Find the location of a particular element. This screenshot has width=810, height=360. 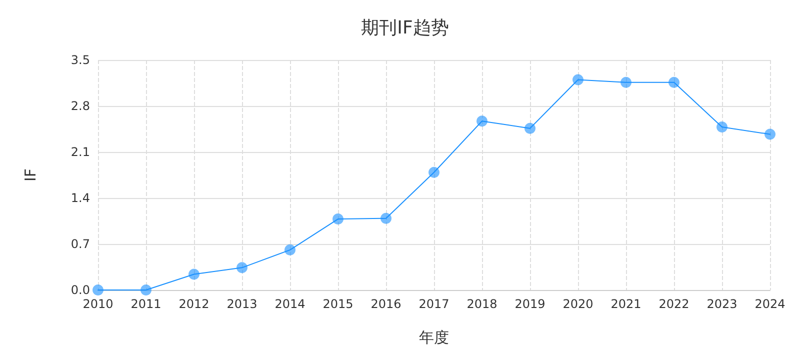

x-tick-label: 2018 is located at coordinates (482, 304).